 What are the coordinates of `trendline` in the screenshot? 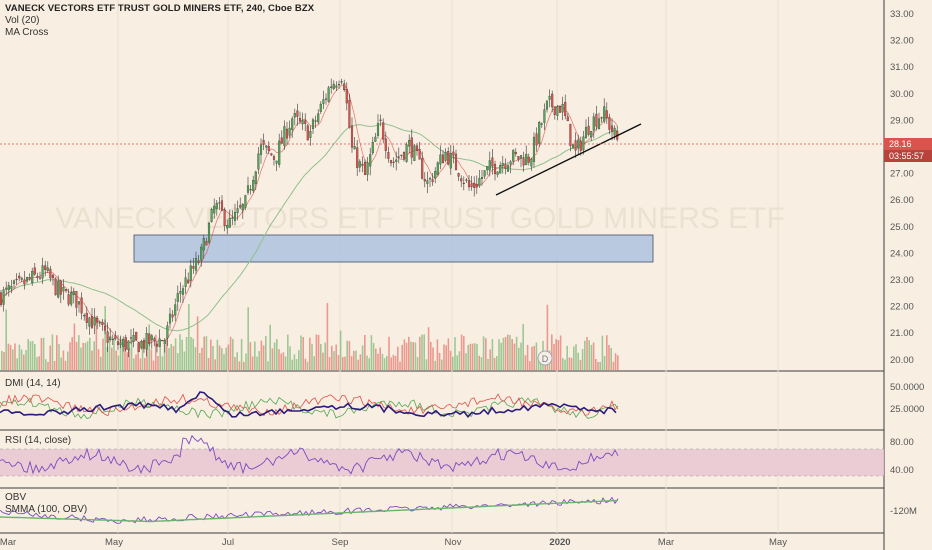 It's located at (568, 159).